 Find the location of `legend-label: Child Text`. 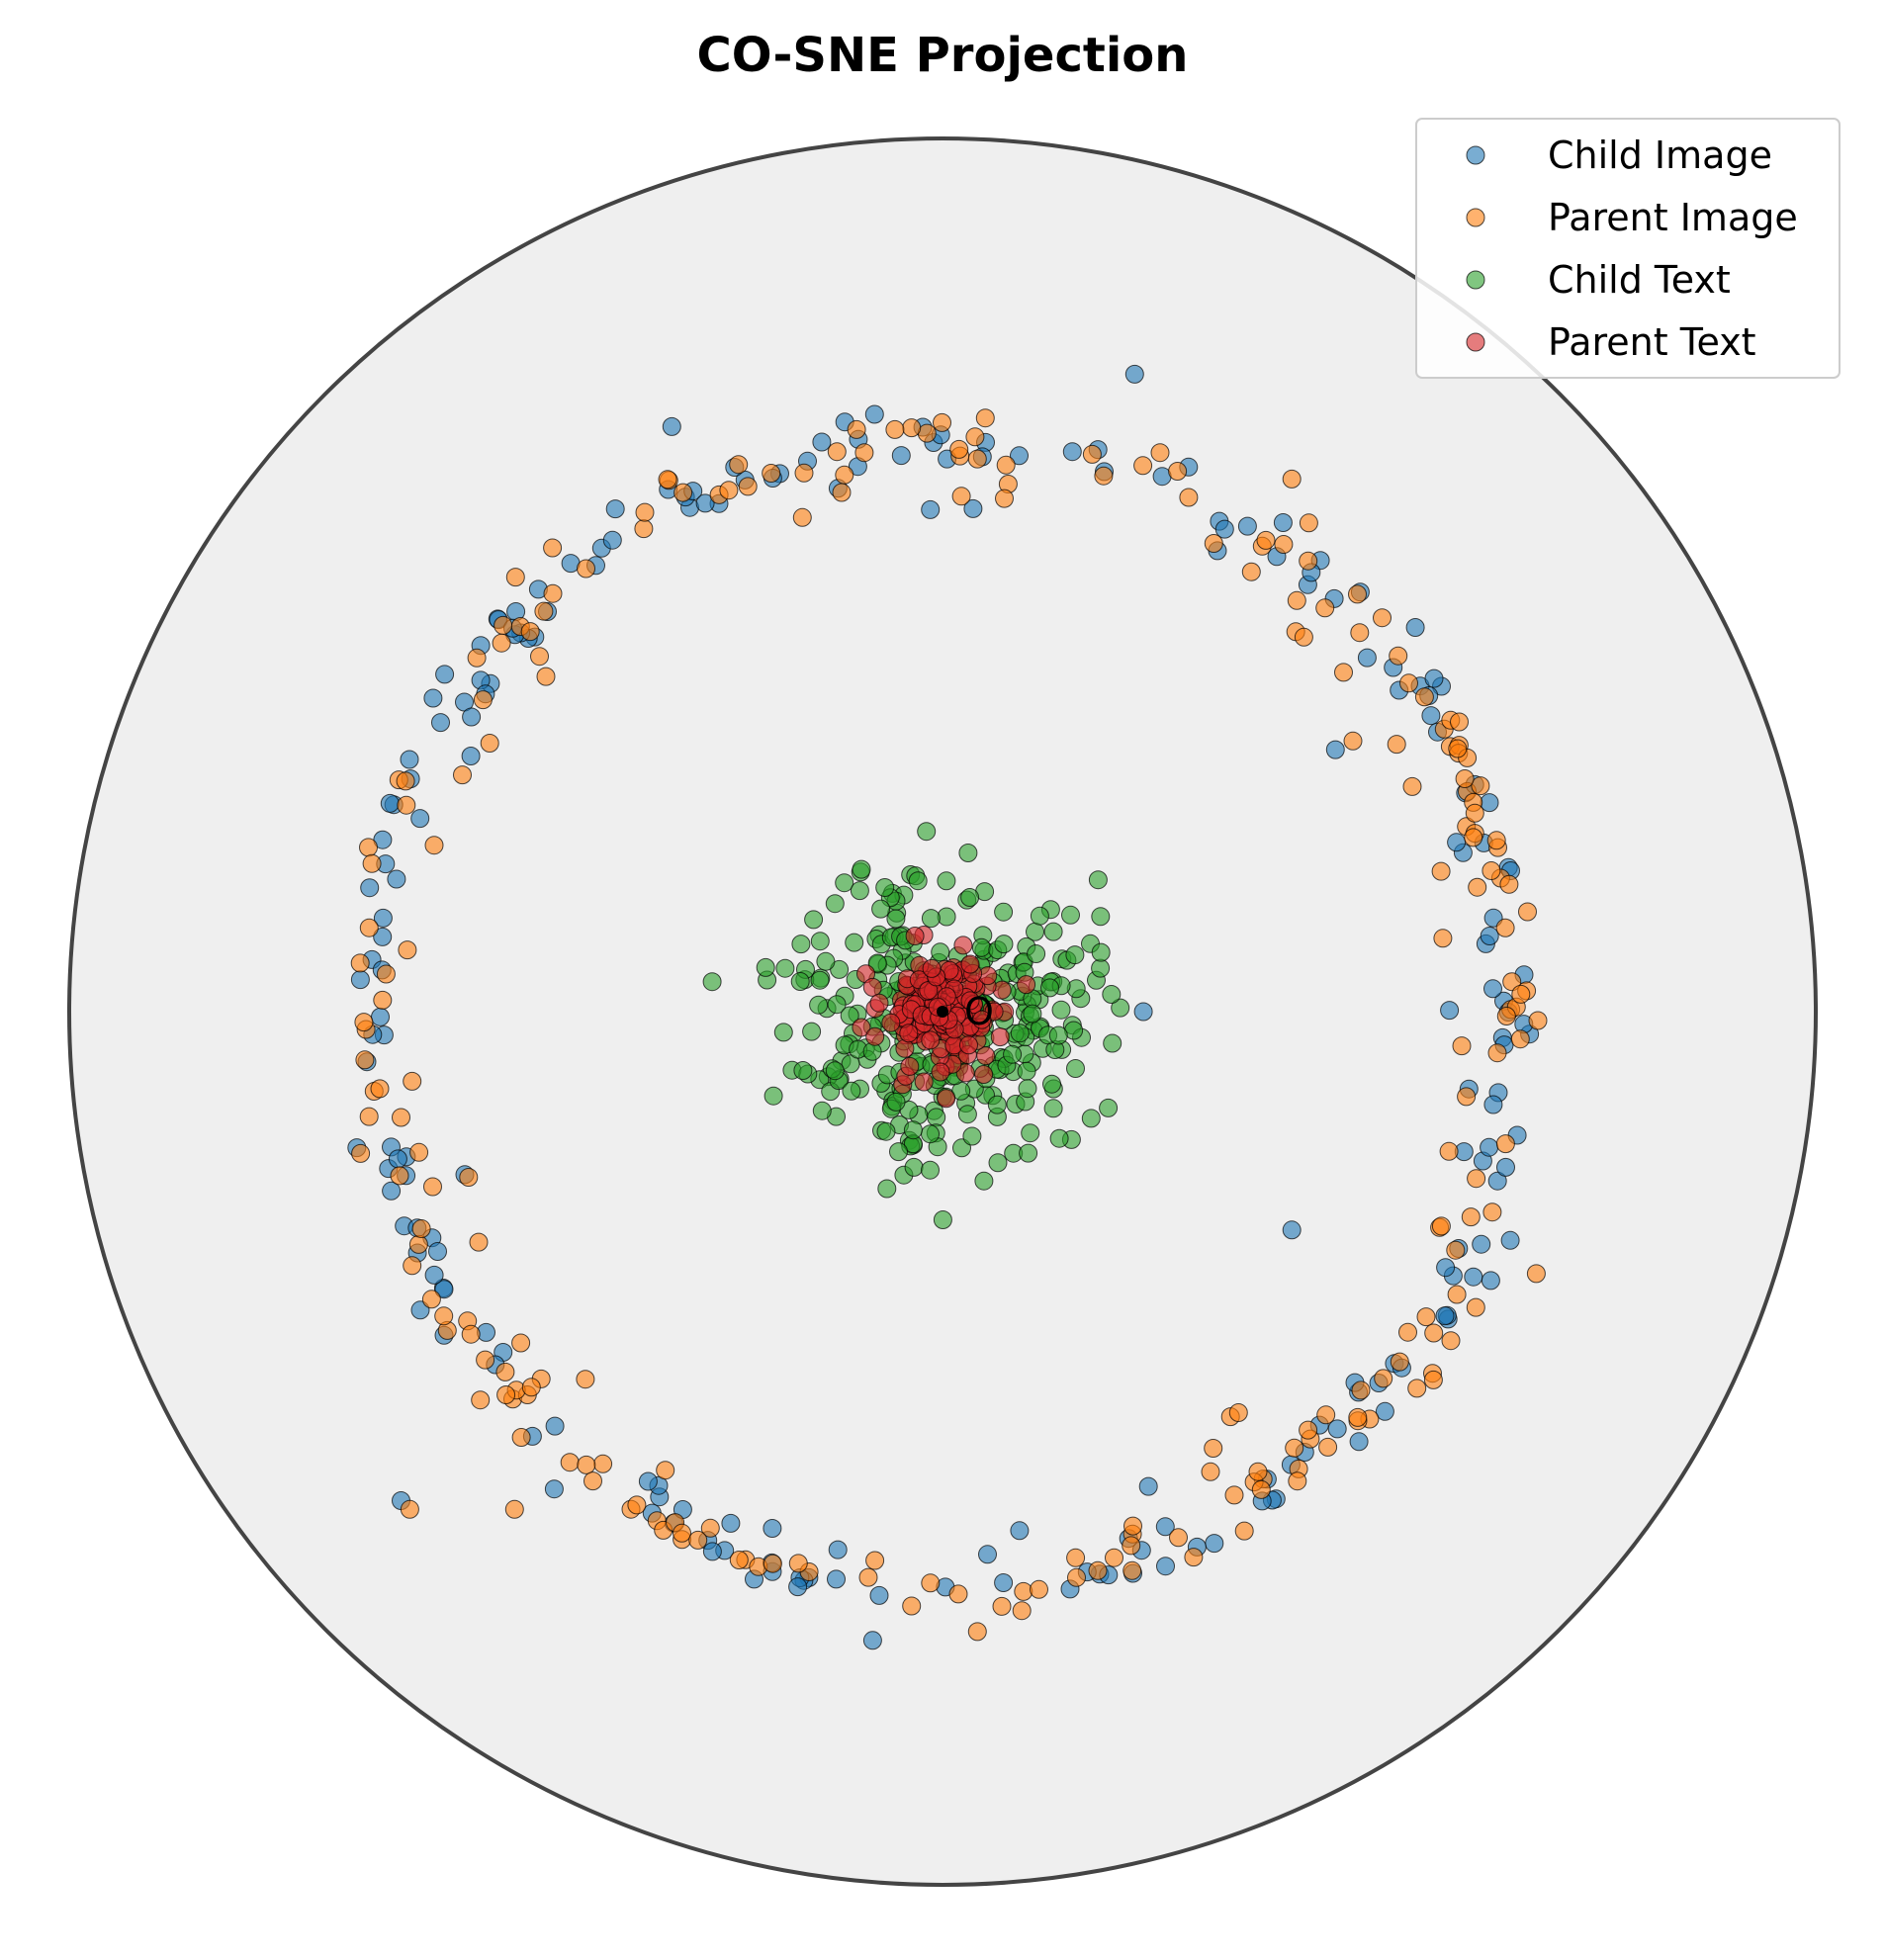

legend-label: Child Text is located at coordinates (1639, 280).